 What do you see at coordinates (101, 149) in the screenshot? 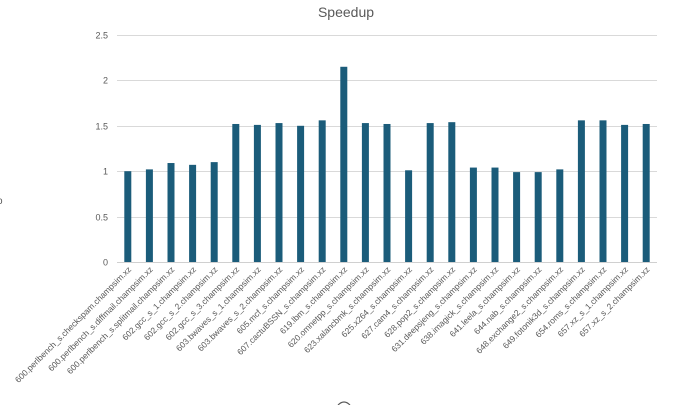
I see `y-axis-ticks: 0 0.5 1 1.5 2 2.5` at bounding box center [101, 149].